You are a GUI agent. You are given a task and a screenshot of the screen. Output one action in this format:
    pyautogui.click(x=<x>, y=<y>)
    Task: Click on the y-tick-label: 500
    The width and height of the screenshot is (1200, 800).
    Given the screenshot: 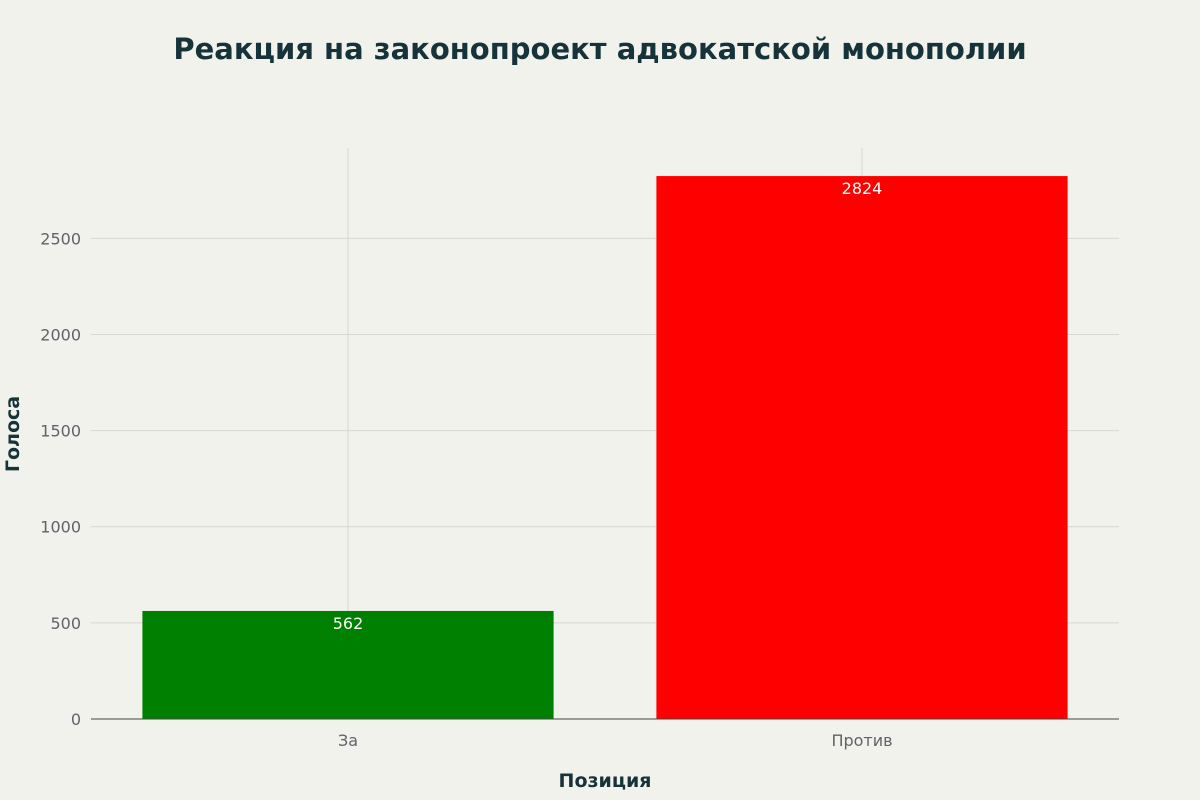 What is the action you would take?
    pyautogui.click(x=65, y=623)
    